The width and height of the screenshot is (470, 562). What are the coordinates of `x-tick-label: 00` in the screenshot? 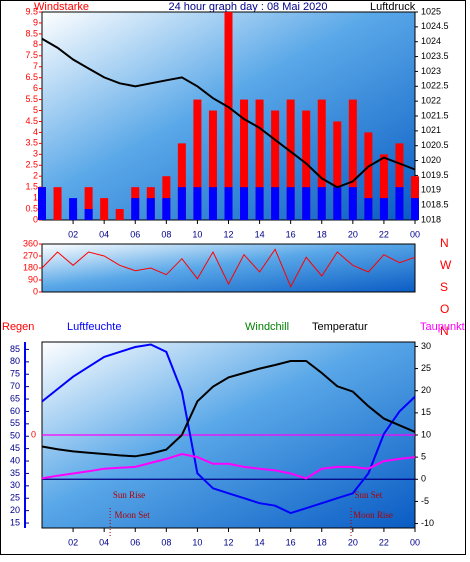 It's located at (415, 542).